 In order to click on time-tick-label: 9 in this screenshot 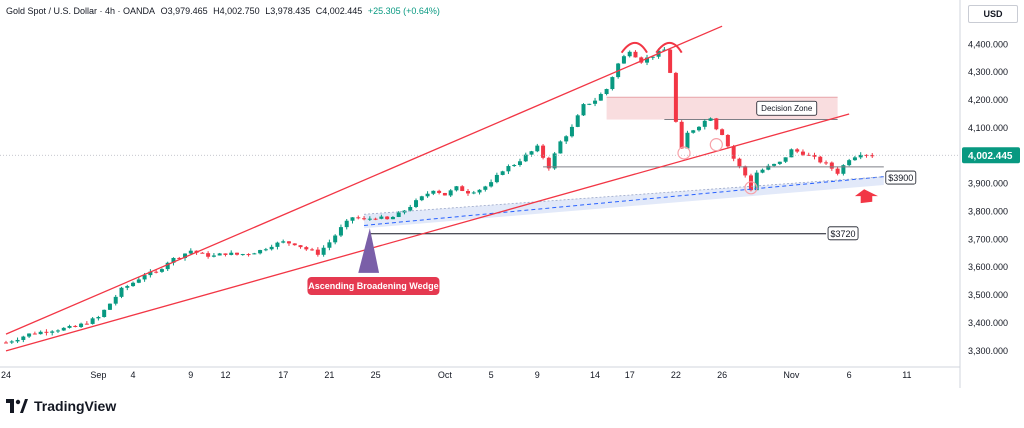, I will do `click(537, 375)`.